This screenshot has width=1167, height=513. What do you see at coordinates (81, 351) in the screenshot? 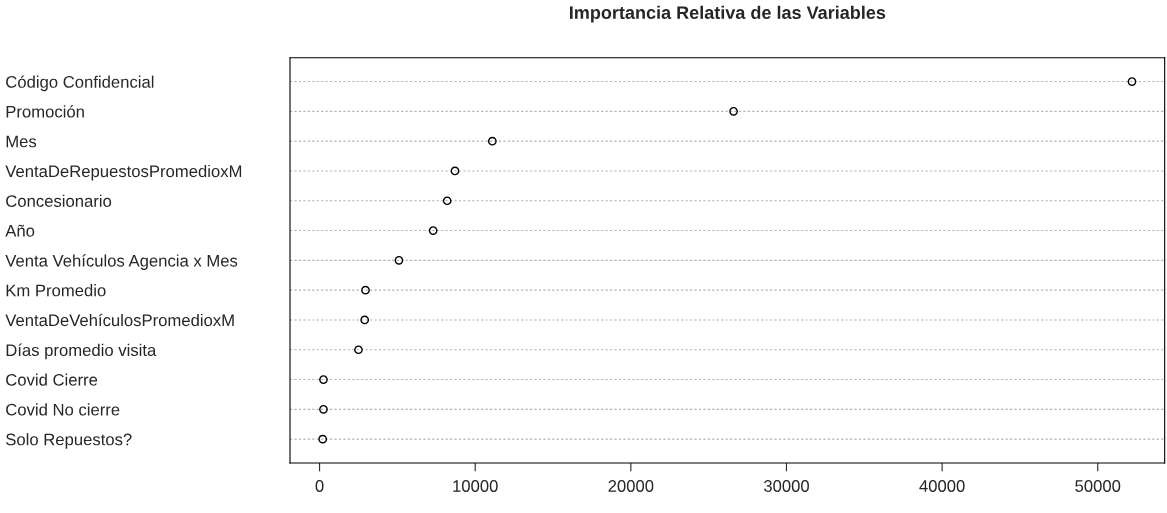
I see `y-tick-label: Días promedio visita` at bounding box center [81, 351].